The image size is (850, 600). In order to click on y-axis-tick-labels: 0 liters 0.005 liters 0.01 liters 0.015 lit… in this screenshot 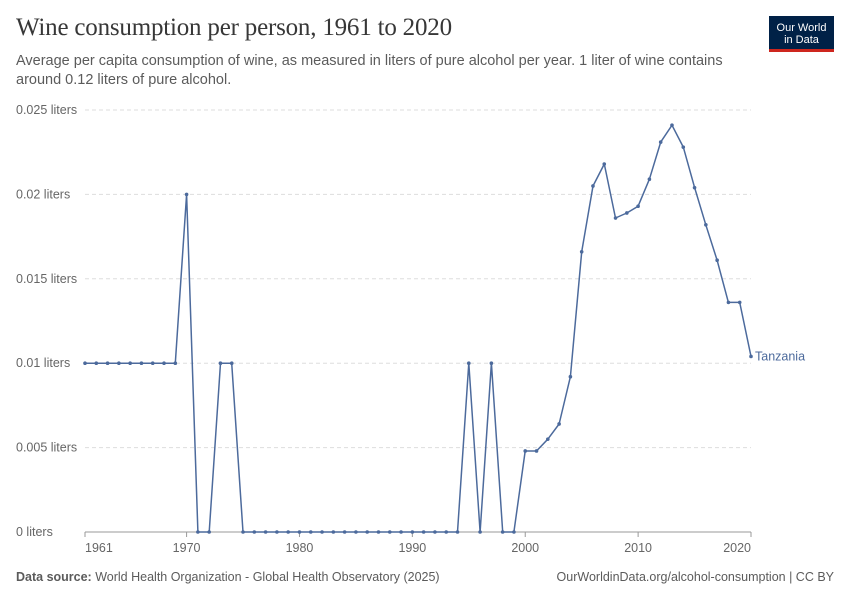, I will do `click(46, 321)`.